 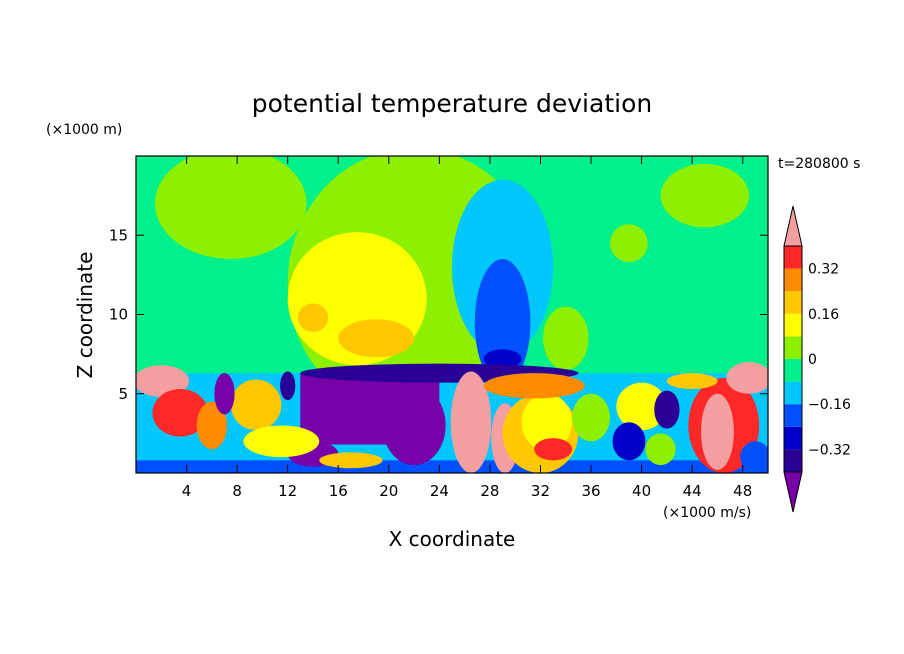 What do you see at coordinates (793, 226) in the screenshot?
I see `colorbar-max-arrow` at bounding box center [793, 226].